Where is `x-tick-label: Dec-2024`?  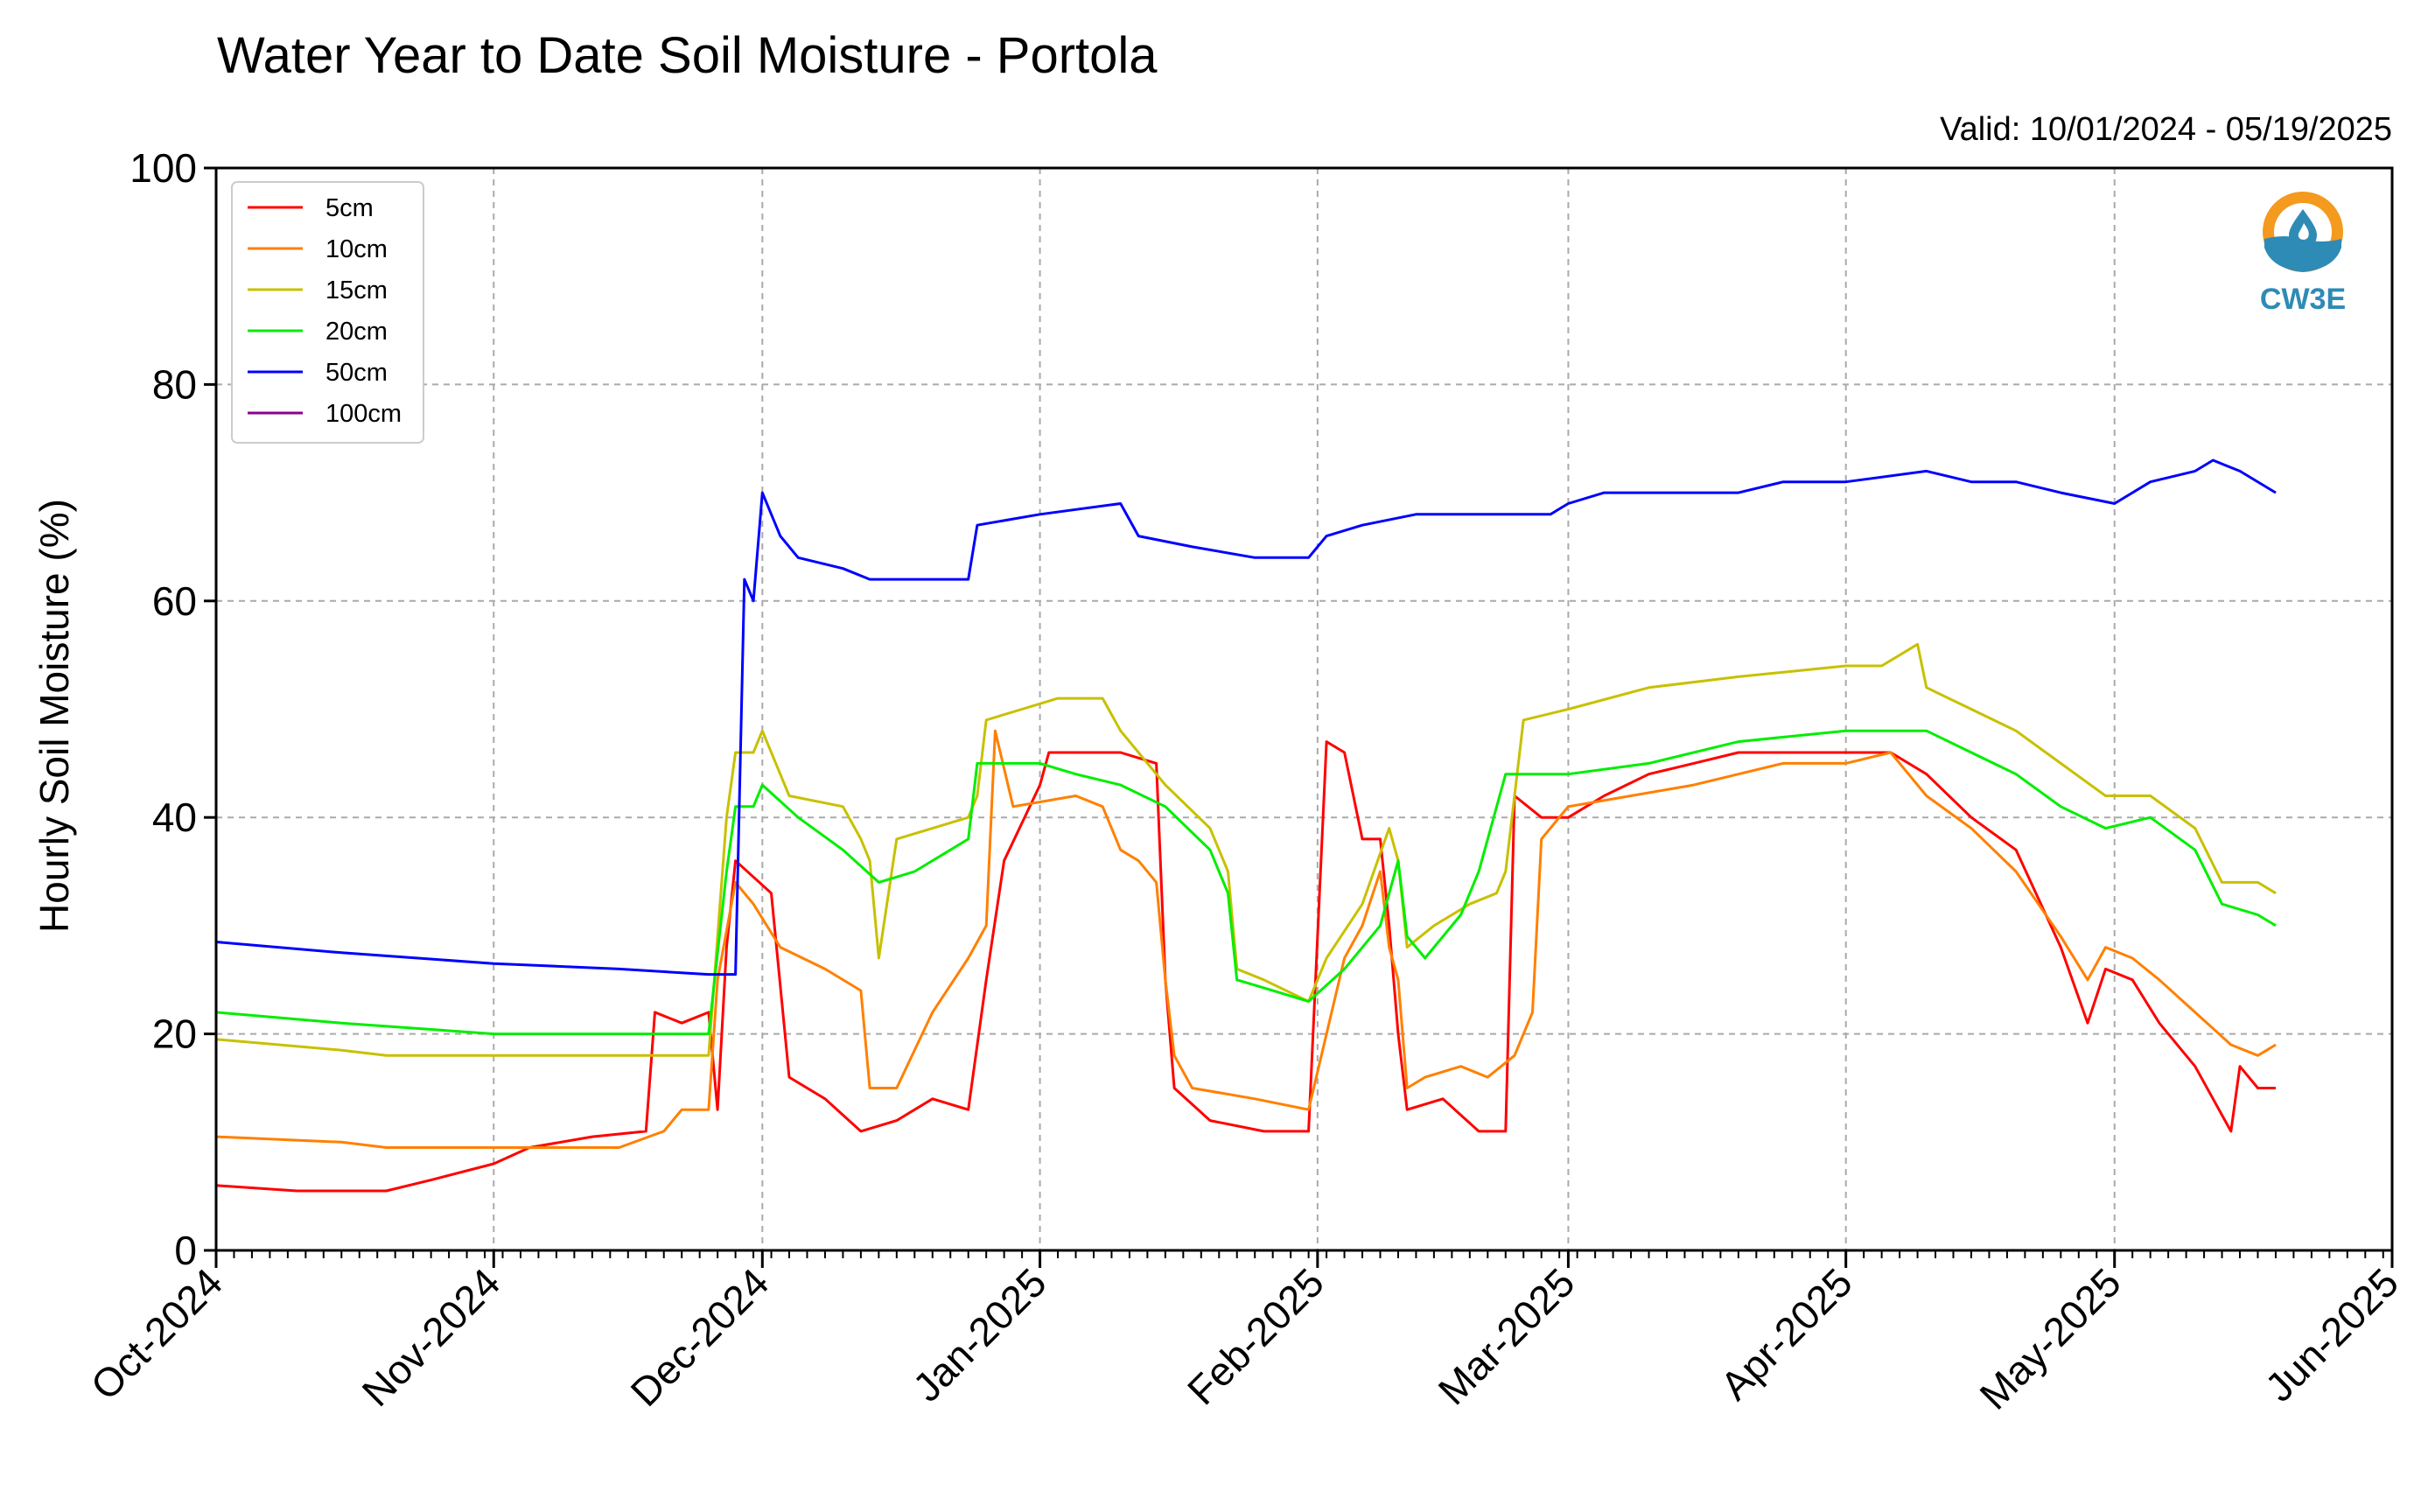 x-tick-label: Dec-2024 is located at coordinates (700, 1337).